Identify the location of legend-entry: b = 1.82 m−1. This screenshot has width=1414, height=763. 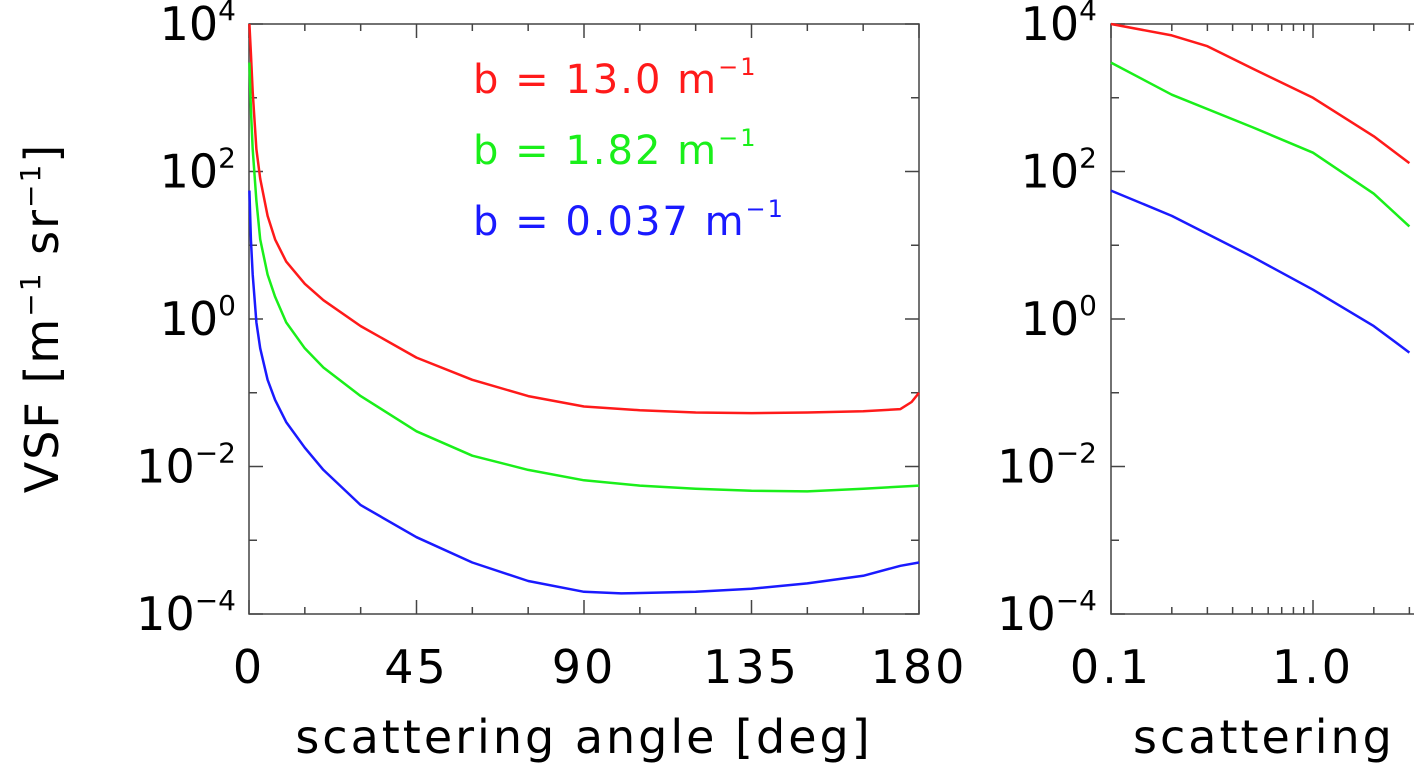
(615, 149).